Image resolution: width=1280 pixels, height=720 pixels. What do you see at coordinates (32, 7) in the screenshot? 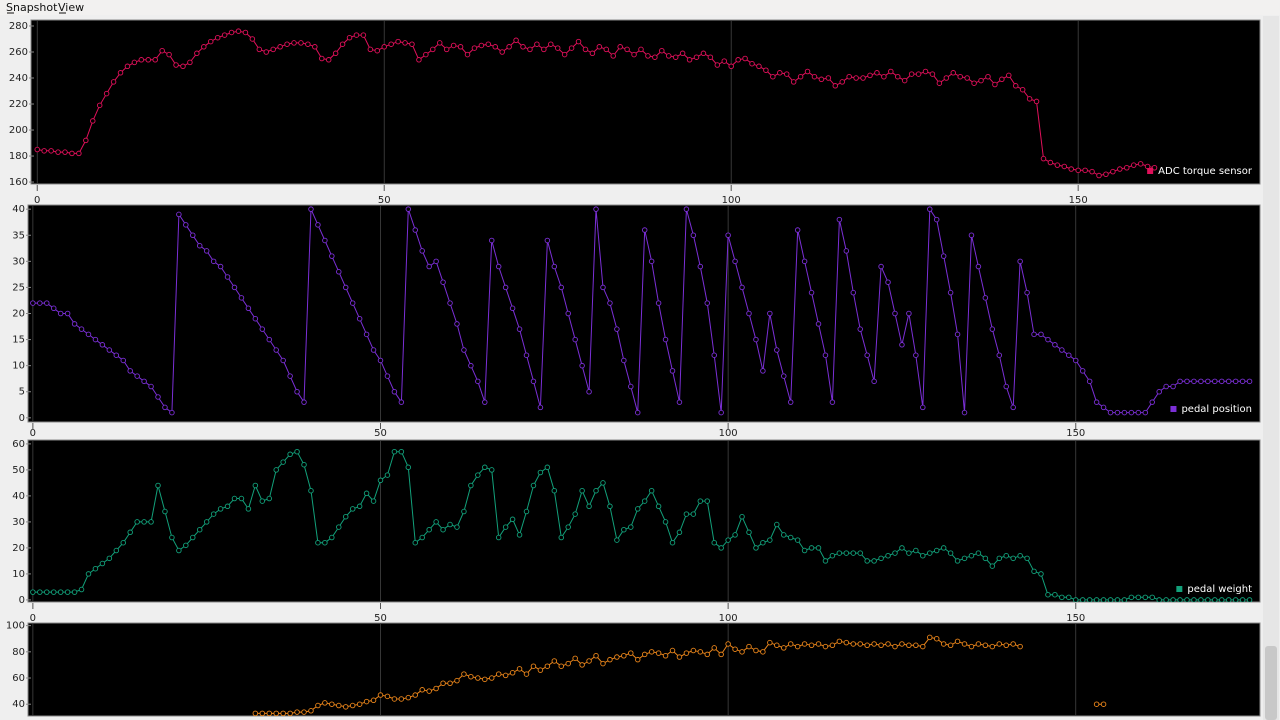
I see `menu-snapshot: Snapshot` at bounding box center [32, 7].